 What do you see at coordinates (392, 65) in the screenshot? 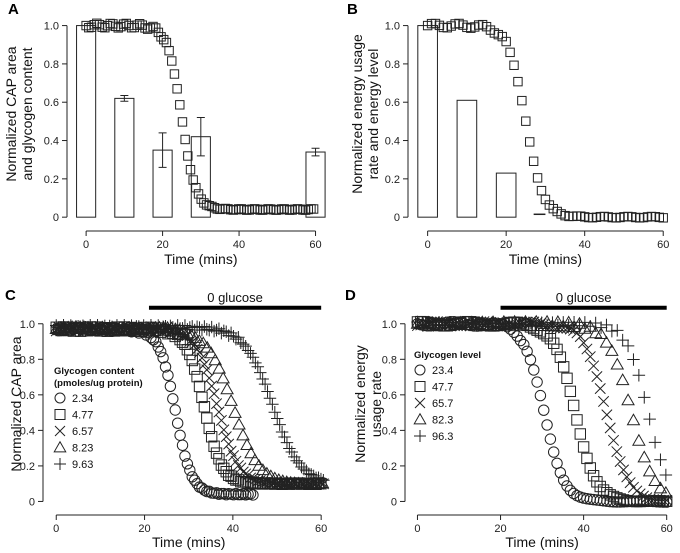
I see `panel-b-ytick-label: 0.8` at bounding box center [392, 65].